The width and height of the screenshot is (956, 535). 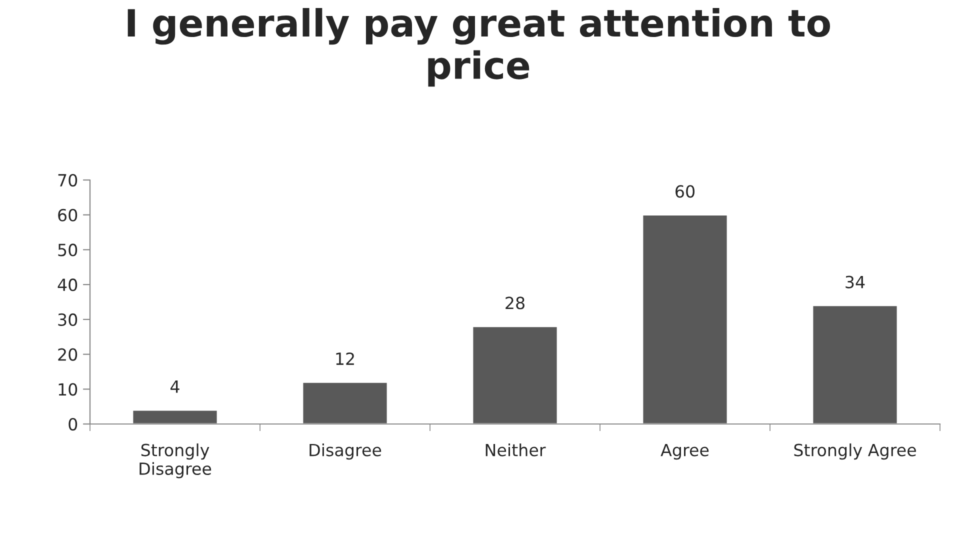 I want to click on x-tick-label: Agree, so click(x=684, y=452).